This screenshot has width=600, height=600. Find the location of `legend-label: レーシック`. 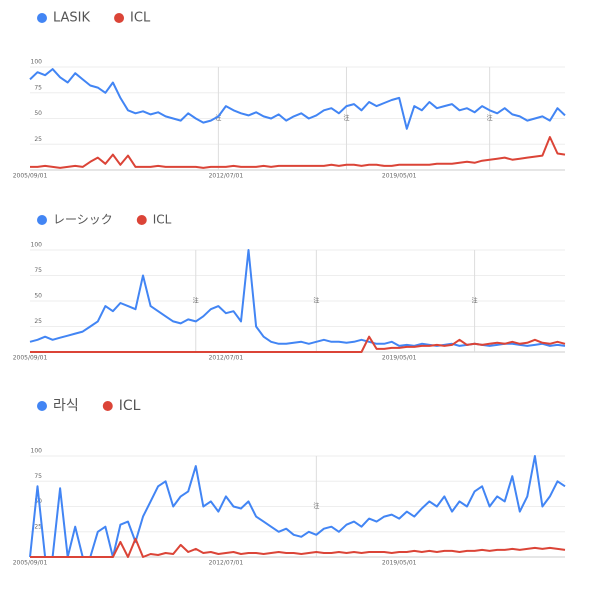

legend-label: レーシック is located at coordinates (83, 220).